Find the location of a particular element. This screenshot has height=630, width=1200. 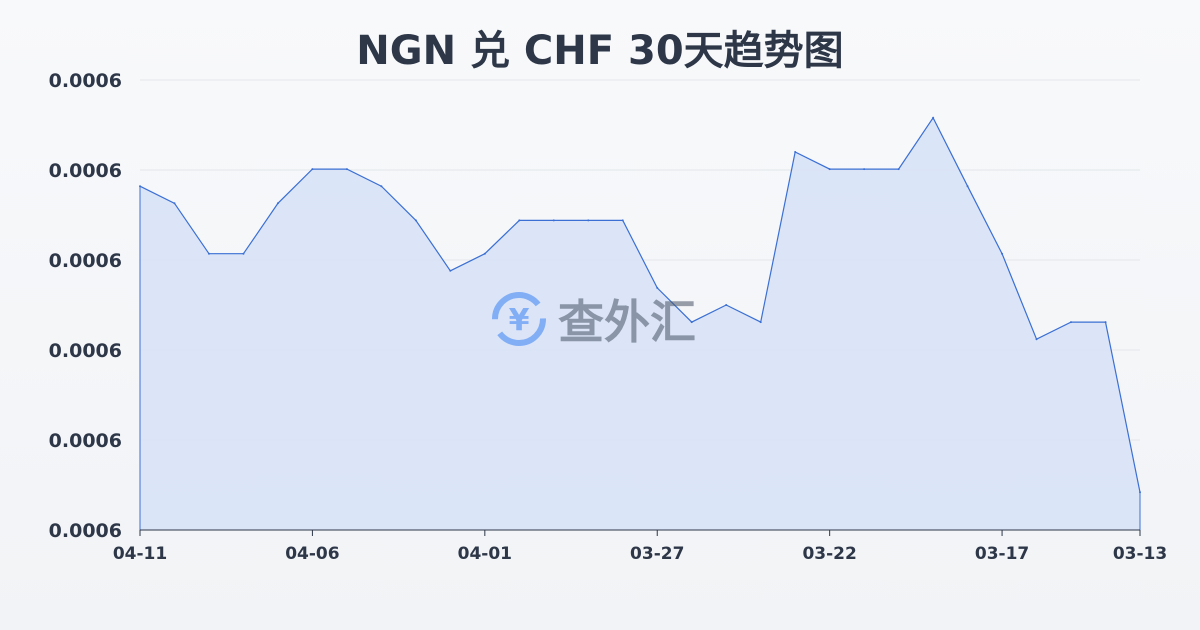

watermark-text: 查外汇 is located at coordinates (627, 322).